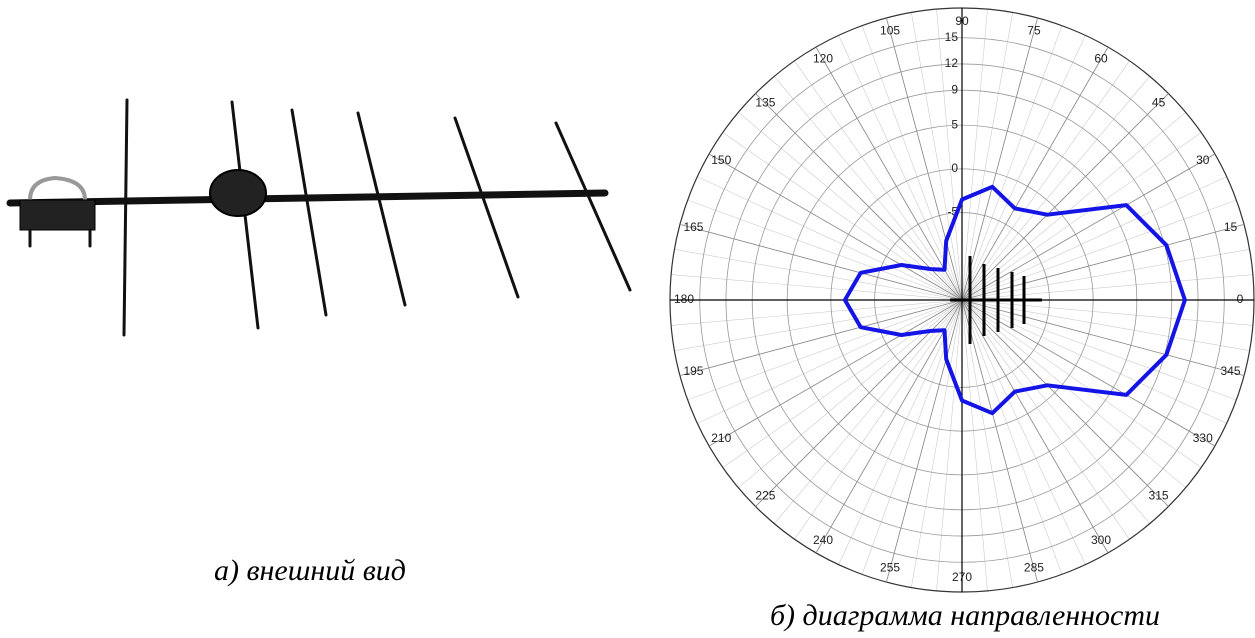 This screenshot has height=638, width=1255. I want to click on radial-label: 15, so click(952, 37).